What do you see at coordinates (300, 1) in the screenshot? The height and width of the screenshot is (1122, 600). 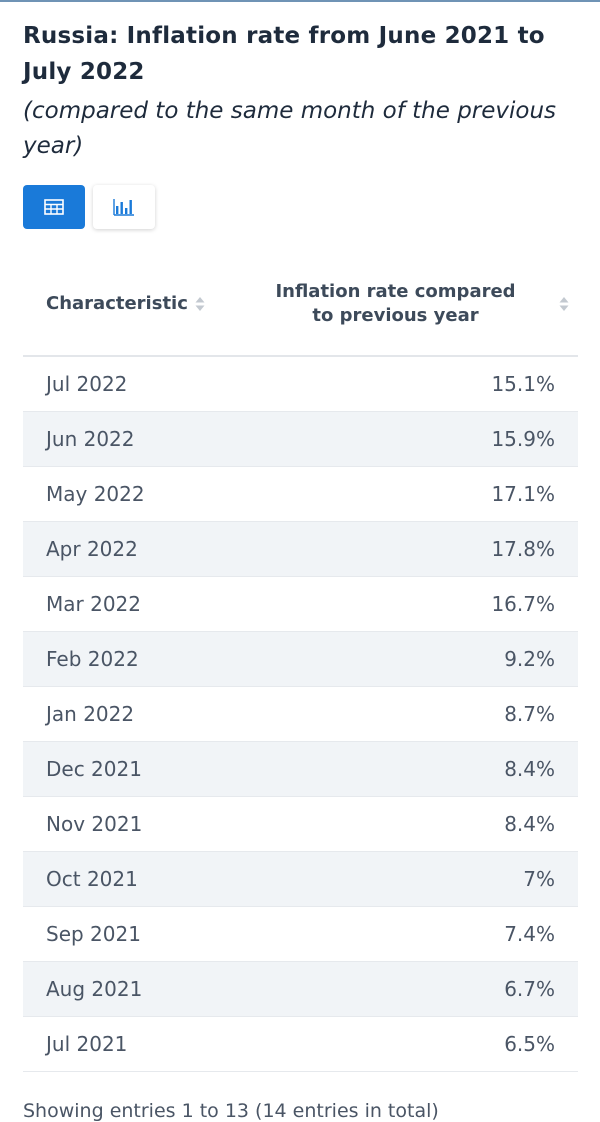 I see `top-accent-line` at bounding box center [300, 1].